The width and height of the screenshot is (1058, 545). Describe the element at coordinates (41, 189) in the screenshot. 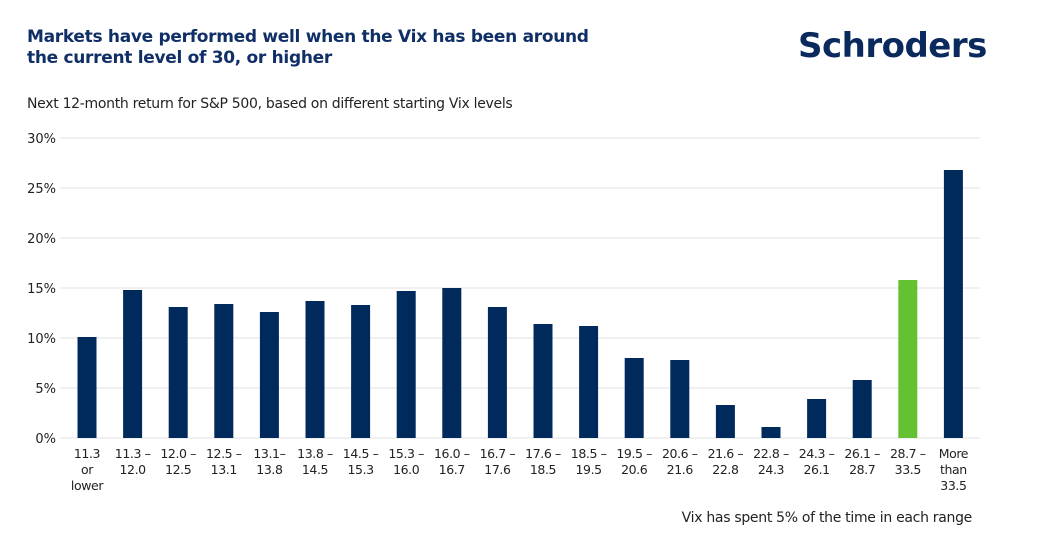

I see `y-tick-label: 25%` at that location.